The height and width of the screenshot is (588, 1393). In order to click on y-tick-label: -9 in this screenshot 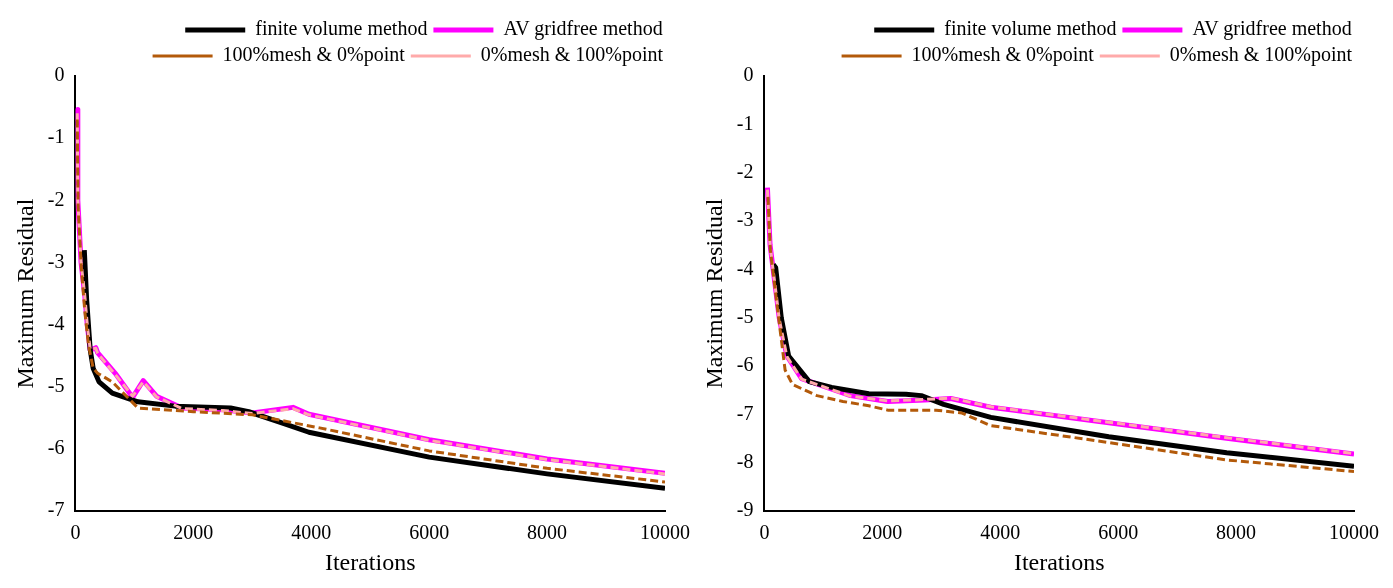, I will do `click(745, 509)`.